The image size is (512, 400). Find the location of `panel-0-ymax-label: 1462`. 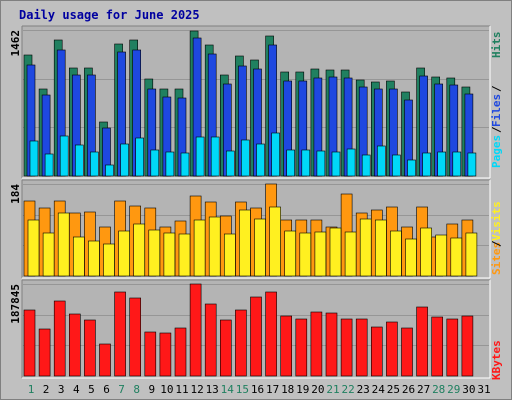

panel-0-ymax-label: 1462 is located at coordinates (15, 43).